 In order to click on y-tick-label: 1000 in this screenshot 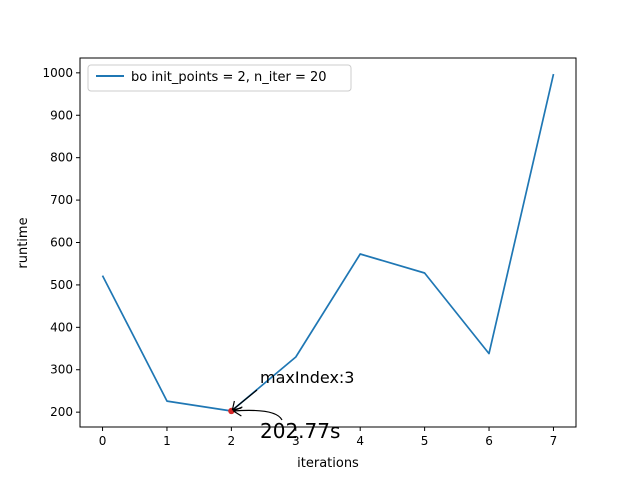, I will do `click(57, 73)`.